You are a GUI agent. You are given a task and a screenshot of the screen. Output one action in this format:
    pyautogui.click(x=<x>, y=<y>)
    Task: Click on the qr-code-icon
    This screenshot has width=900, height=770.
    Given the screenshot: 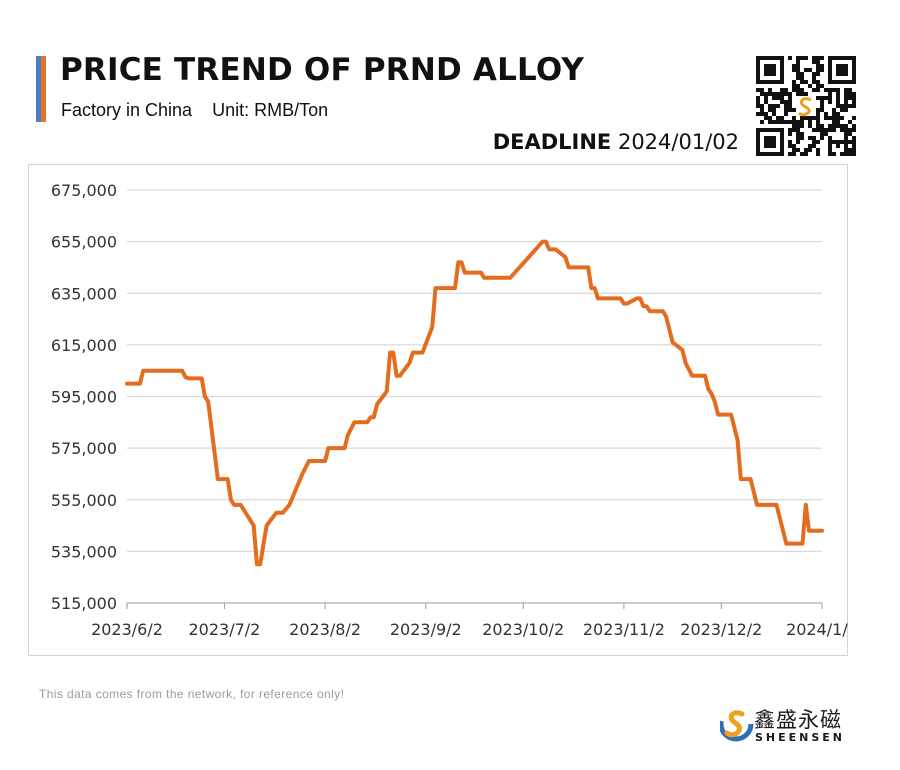 What is the action you would take?
    pyautogui.click(x=806, y=106)
    